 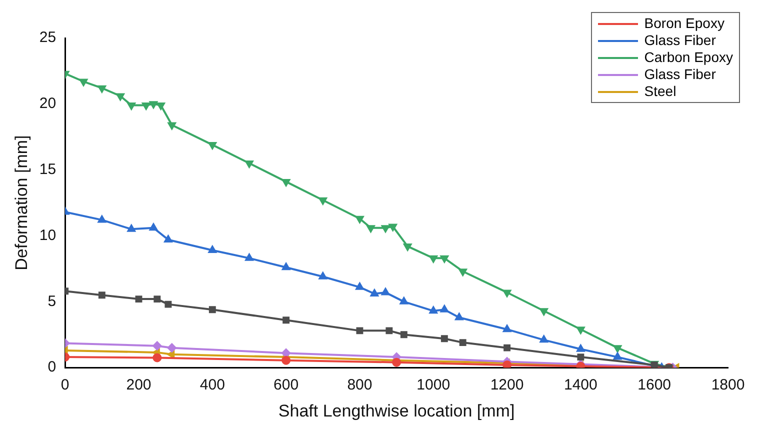 I want to click on y-tick-label: 15, so click(x=47, y=169).